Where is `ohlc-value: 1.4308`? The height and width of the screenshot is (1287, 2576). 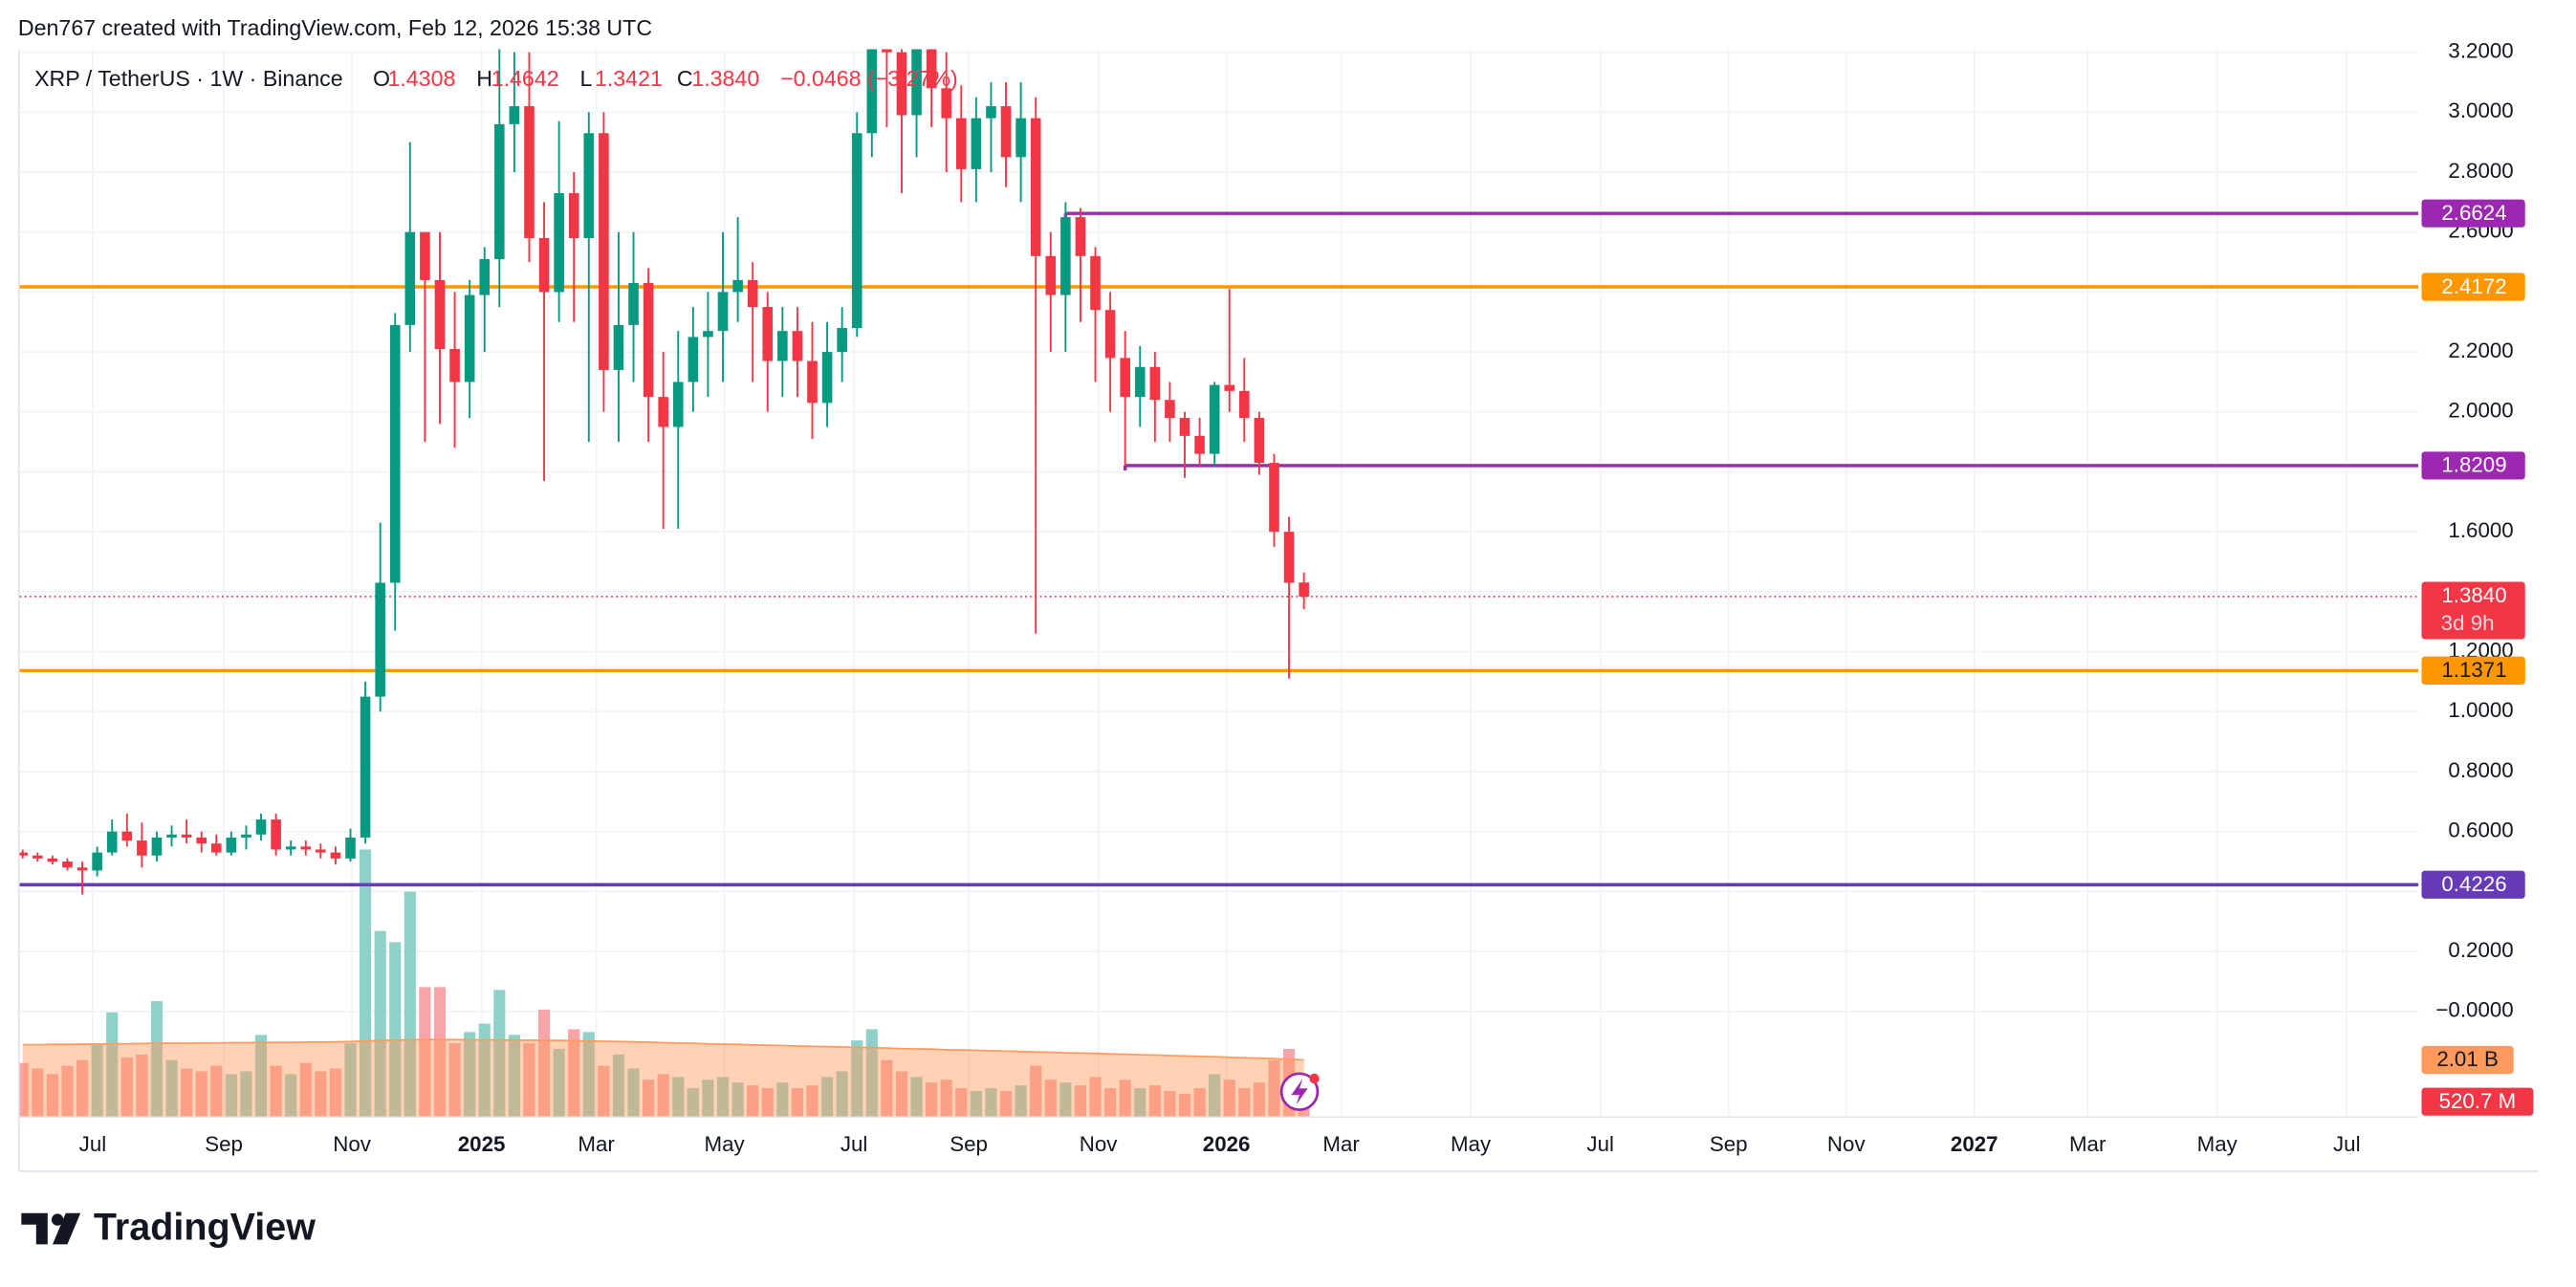
ohlc-value: 1.4308 is located at coordinates (421, 78).